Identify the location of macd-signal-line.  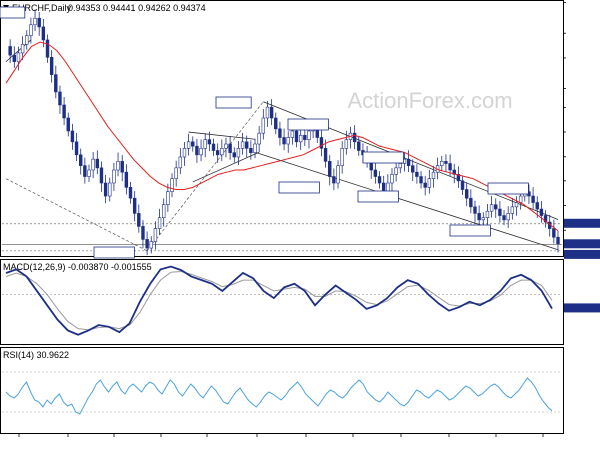
(279, 301).